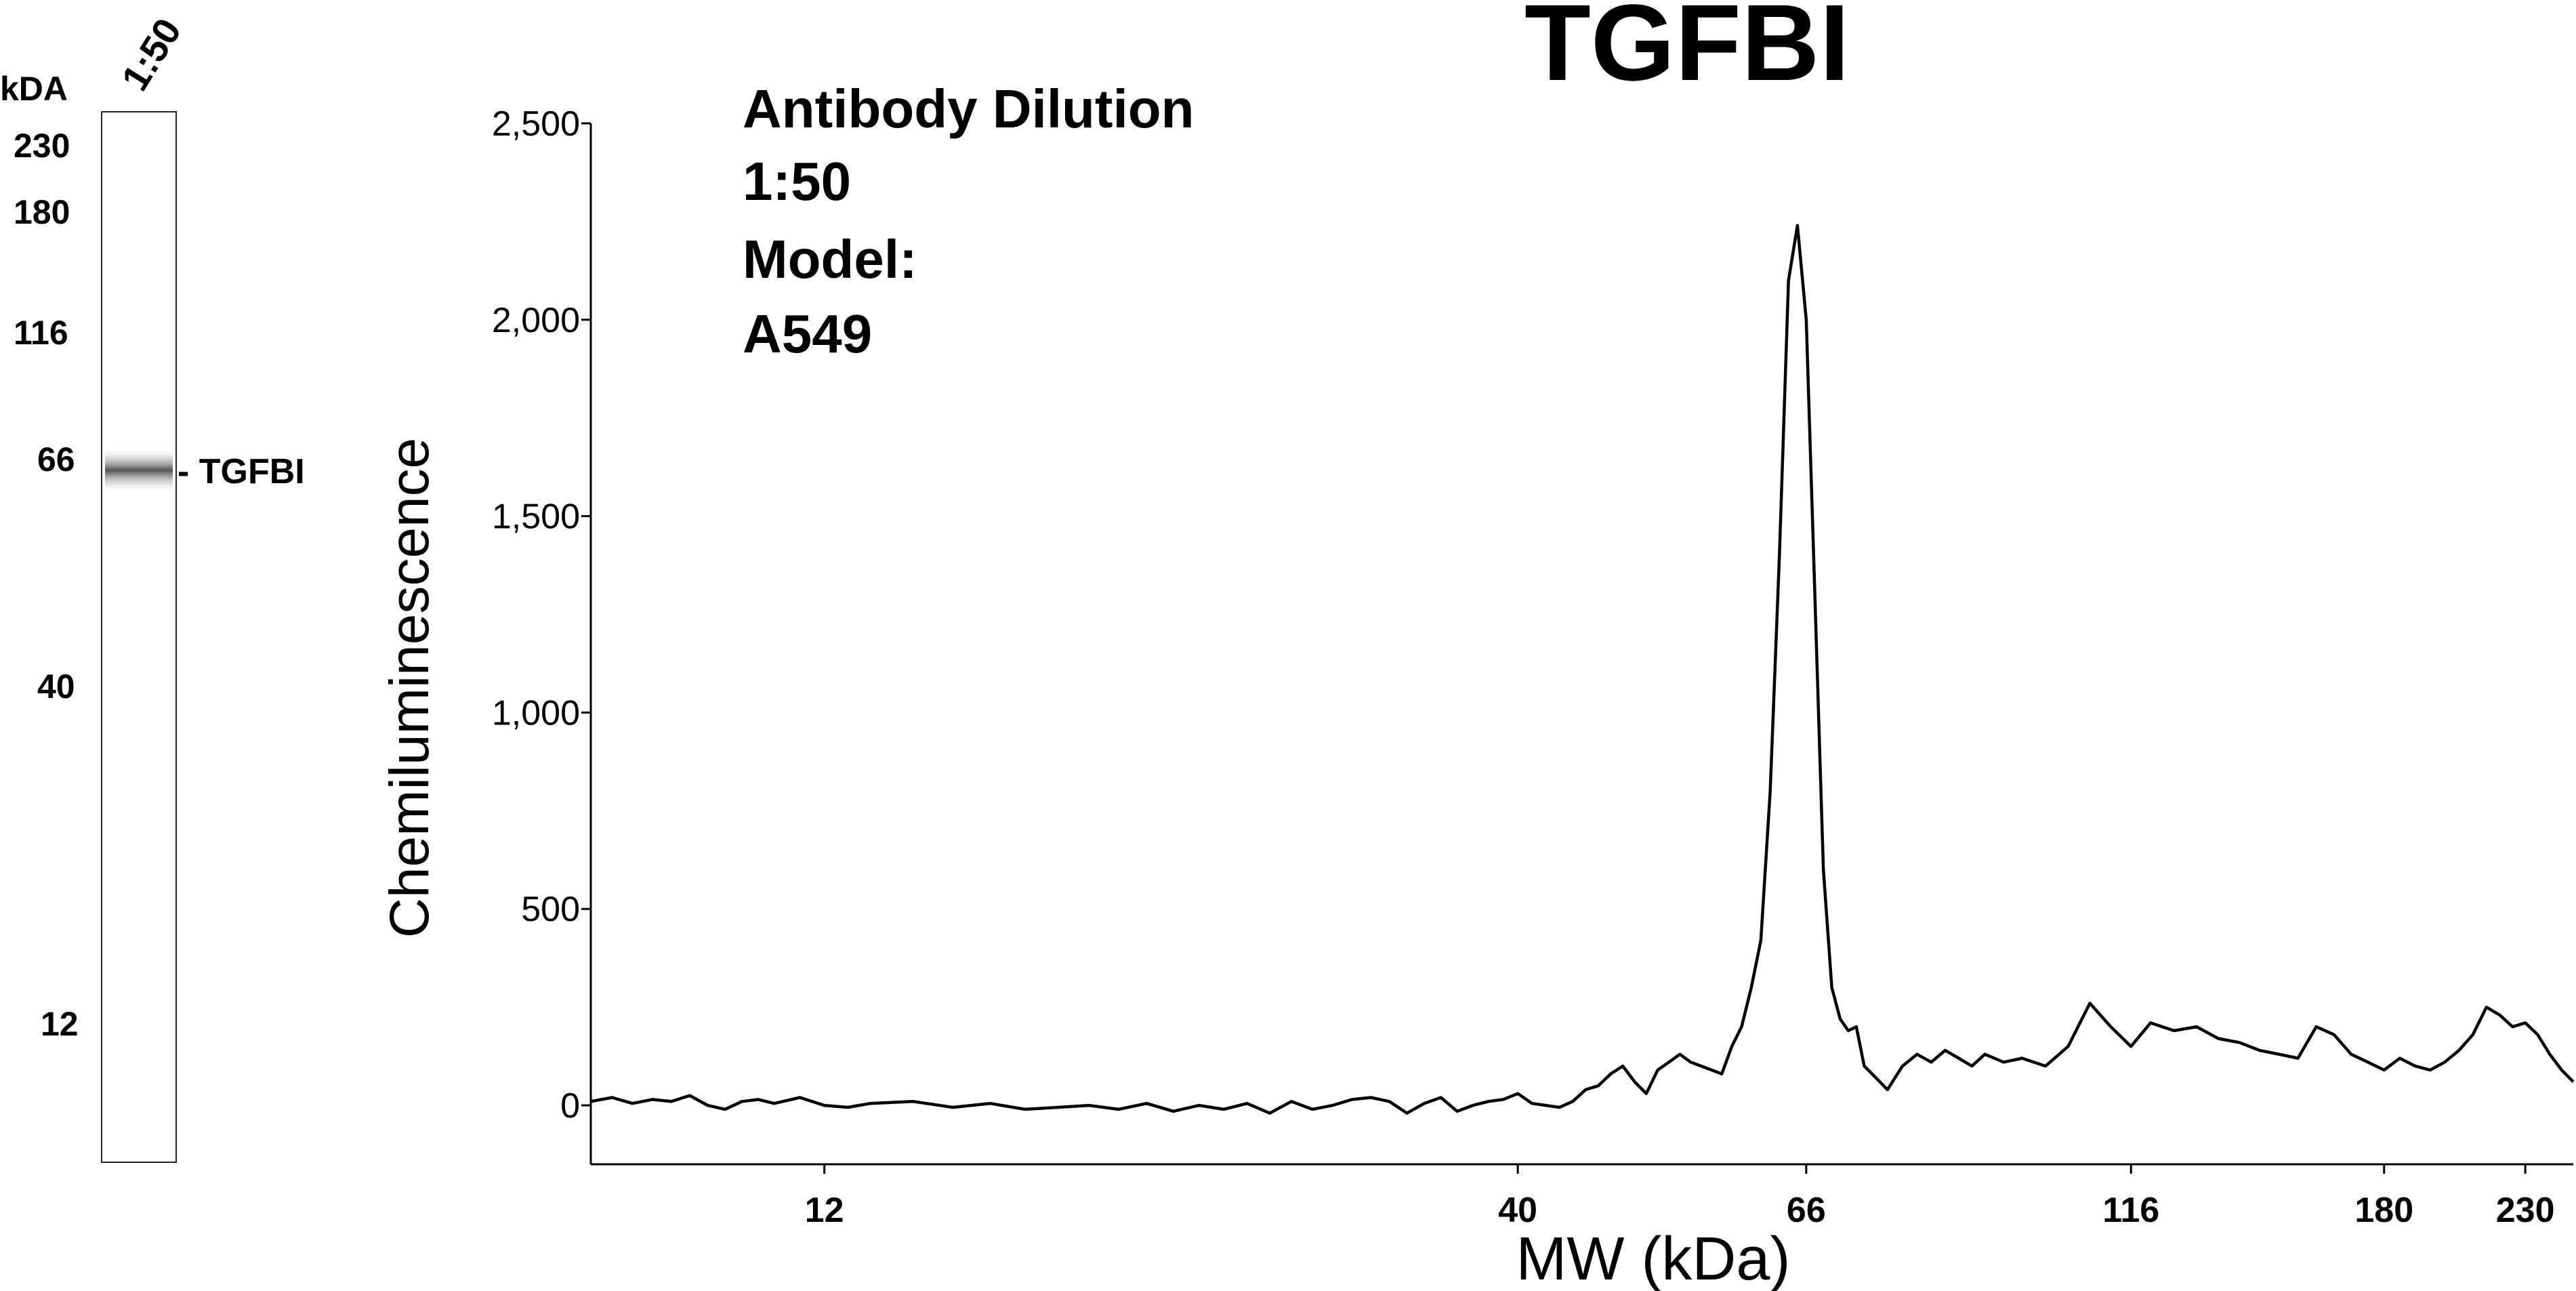 The image size is (2576, 1291). What do you see at coordinates (42, 212) in the screenshot?
I see `gel-marker-180: 180` at bounding box center [42, 212].